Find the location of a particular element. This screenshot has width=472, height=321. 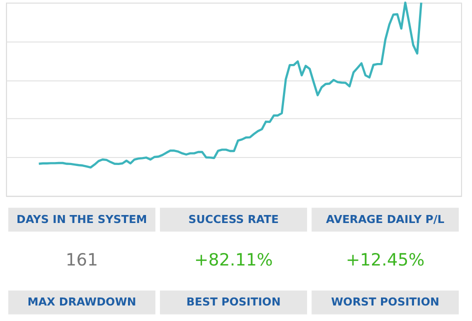

text: 161 is located at coordinates (82, 260).